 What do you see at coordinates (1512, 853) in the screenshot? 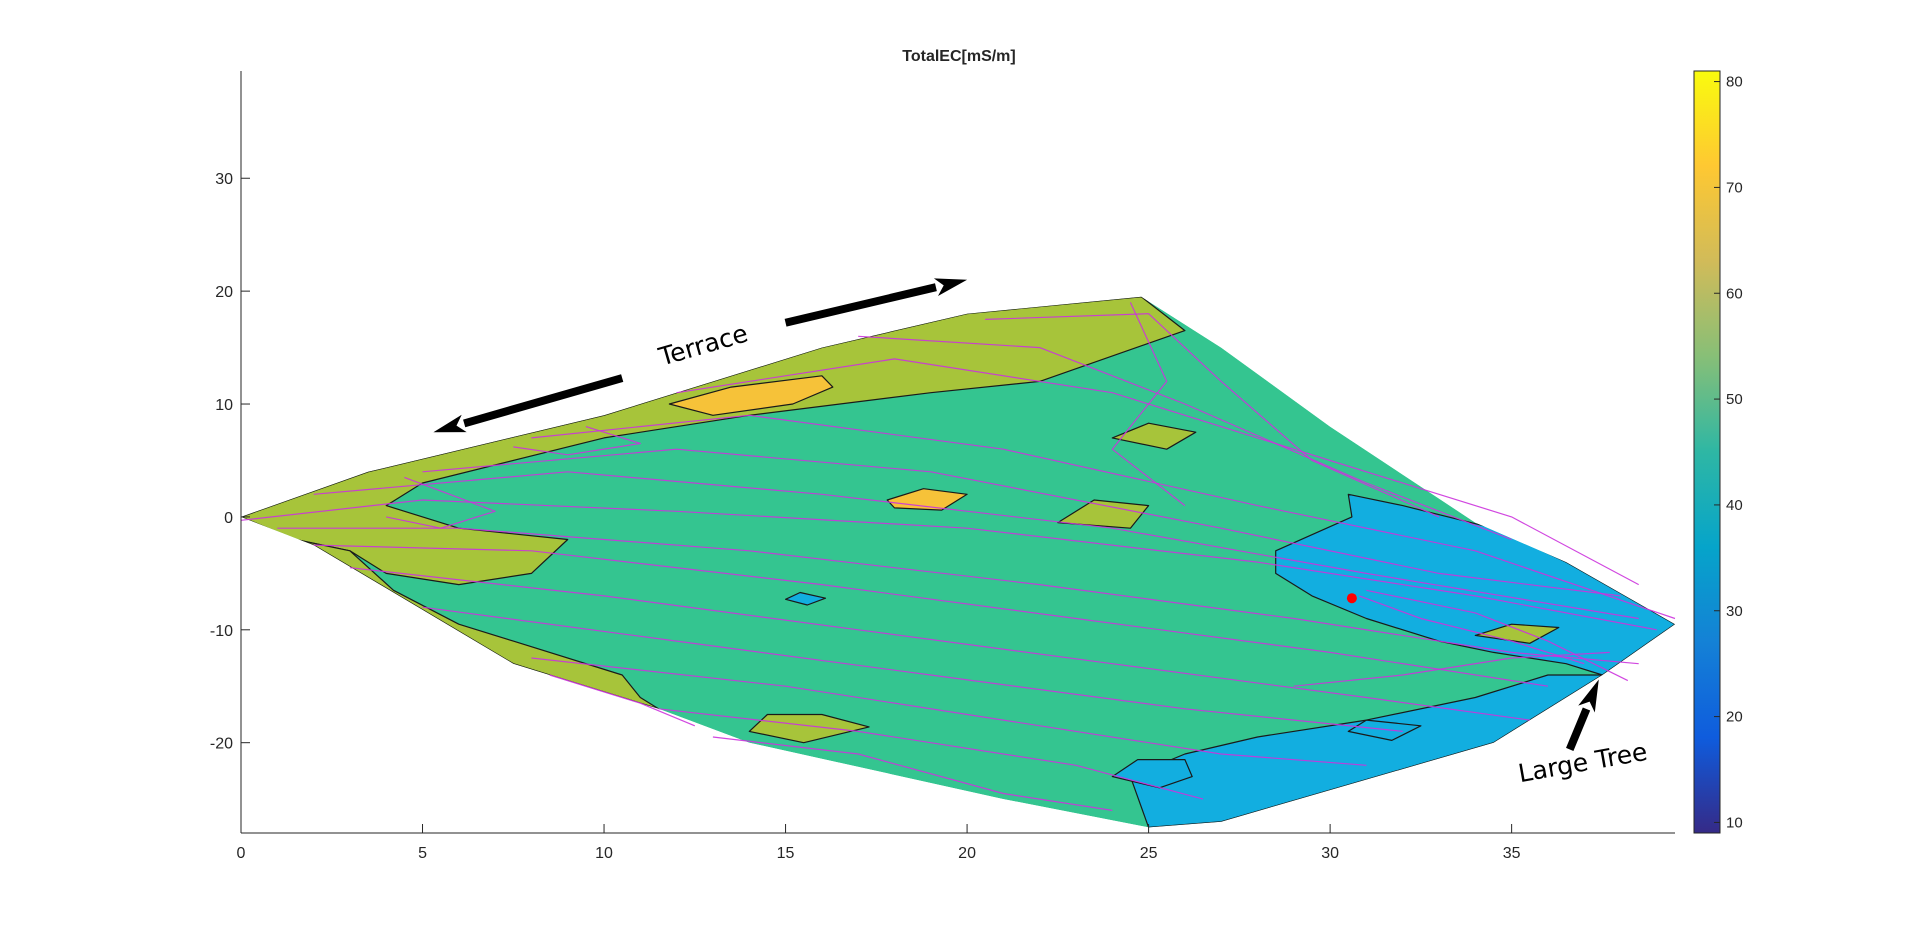
I see `x-tick-label: 35` at bounding box center [1512, 853].